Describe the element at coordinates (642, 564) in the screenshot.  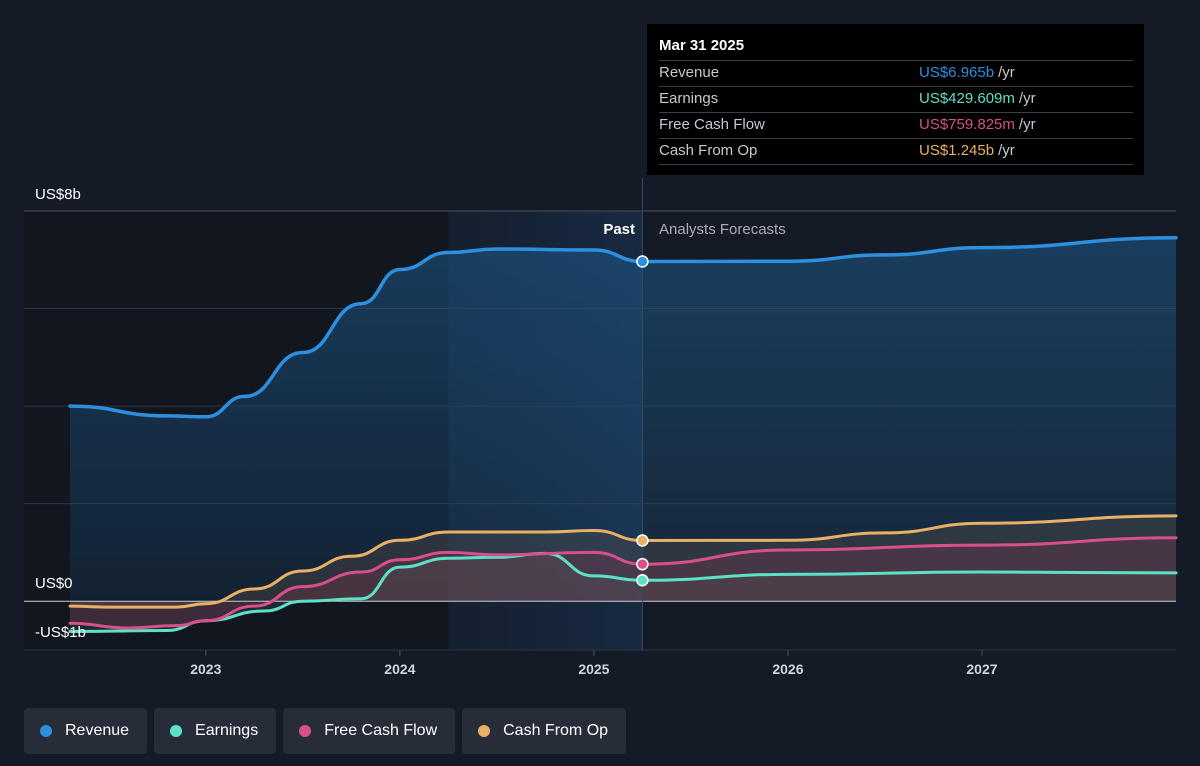
I see `fcf-marker` at that location.